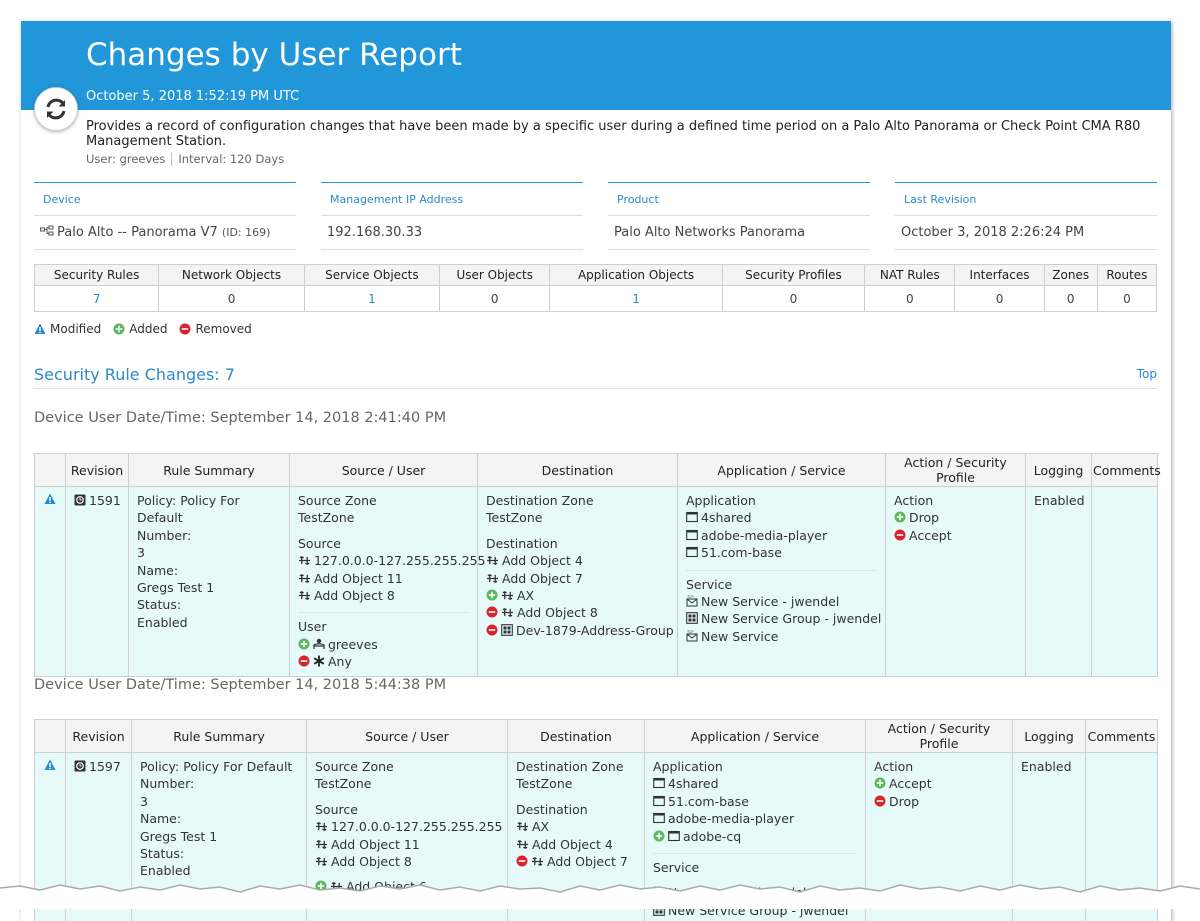 Image resolution: width=1200 pixels, height=921 pixels. I want to click on report-interval: Interval: 120 Days, so click(231, 159).